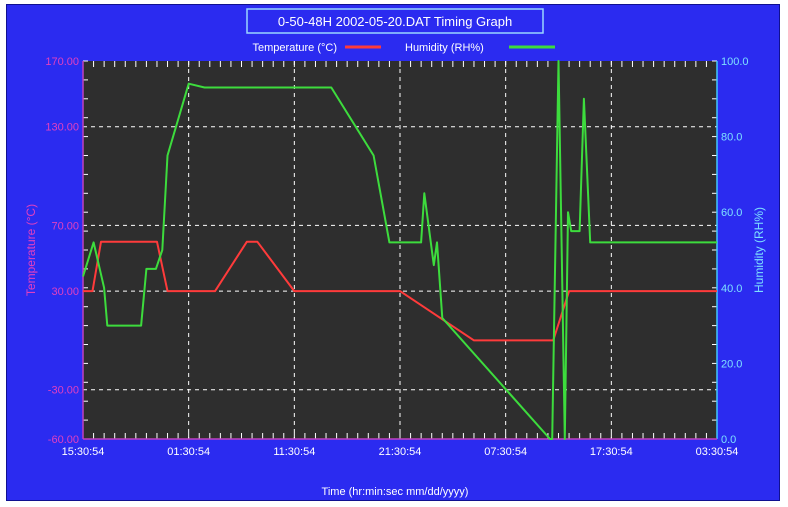  What do you see at coordinates (63, 440) in the screenshot?
I see `y-left-tick-label: -60.00` at bounding box center [63, 440].